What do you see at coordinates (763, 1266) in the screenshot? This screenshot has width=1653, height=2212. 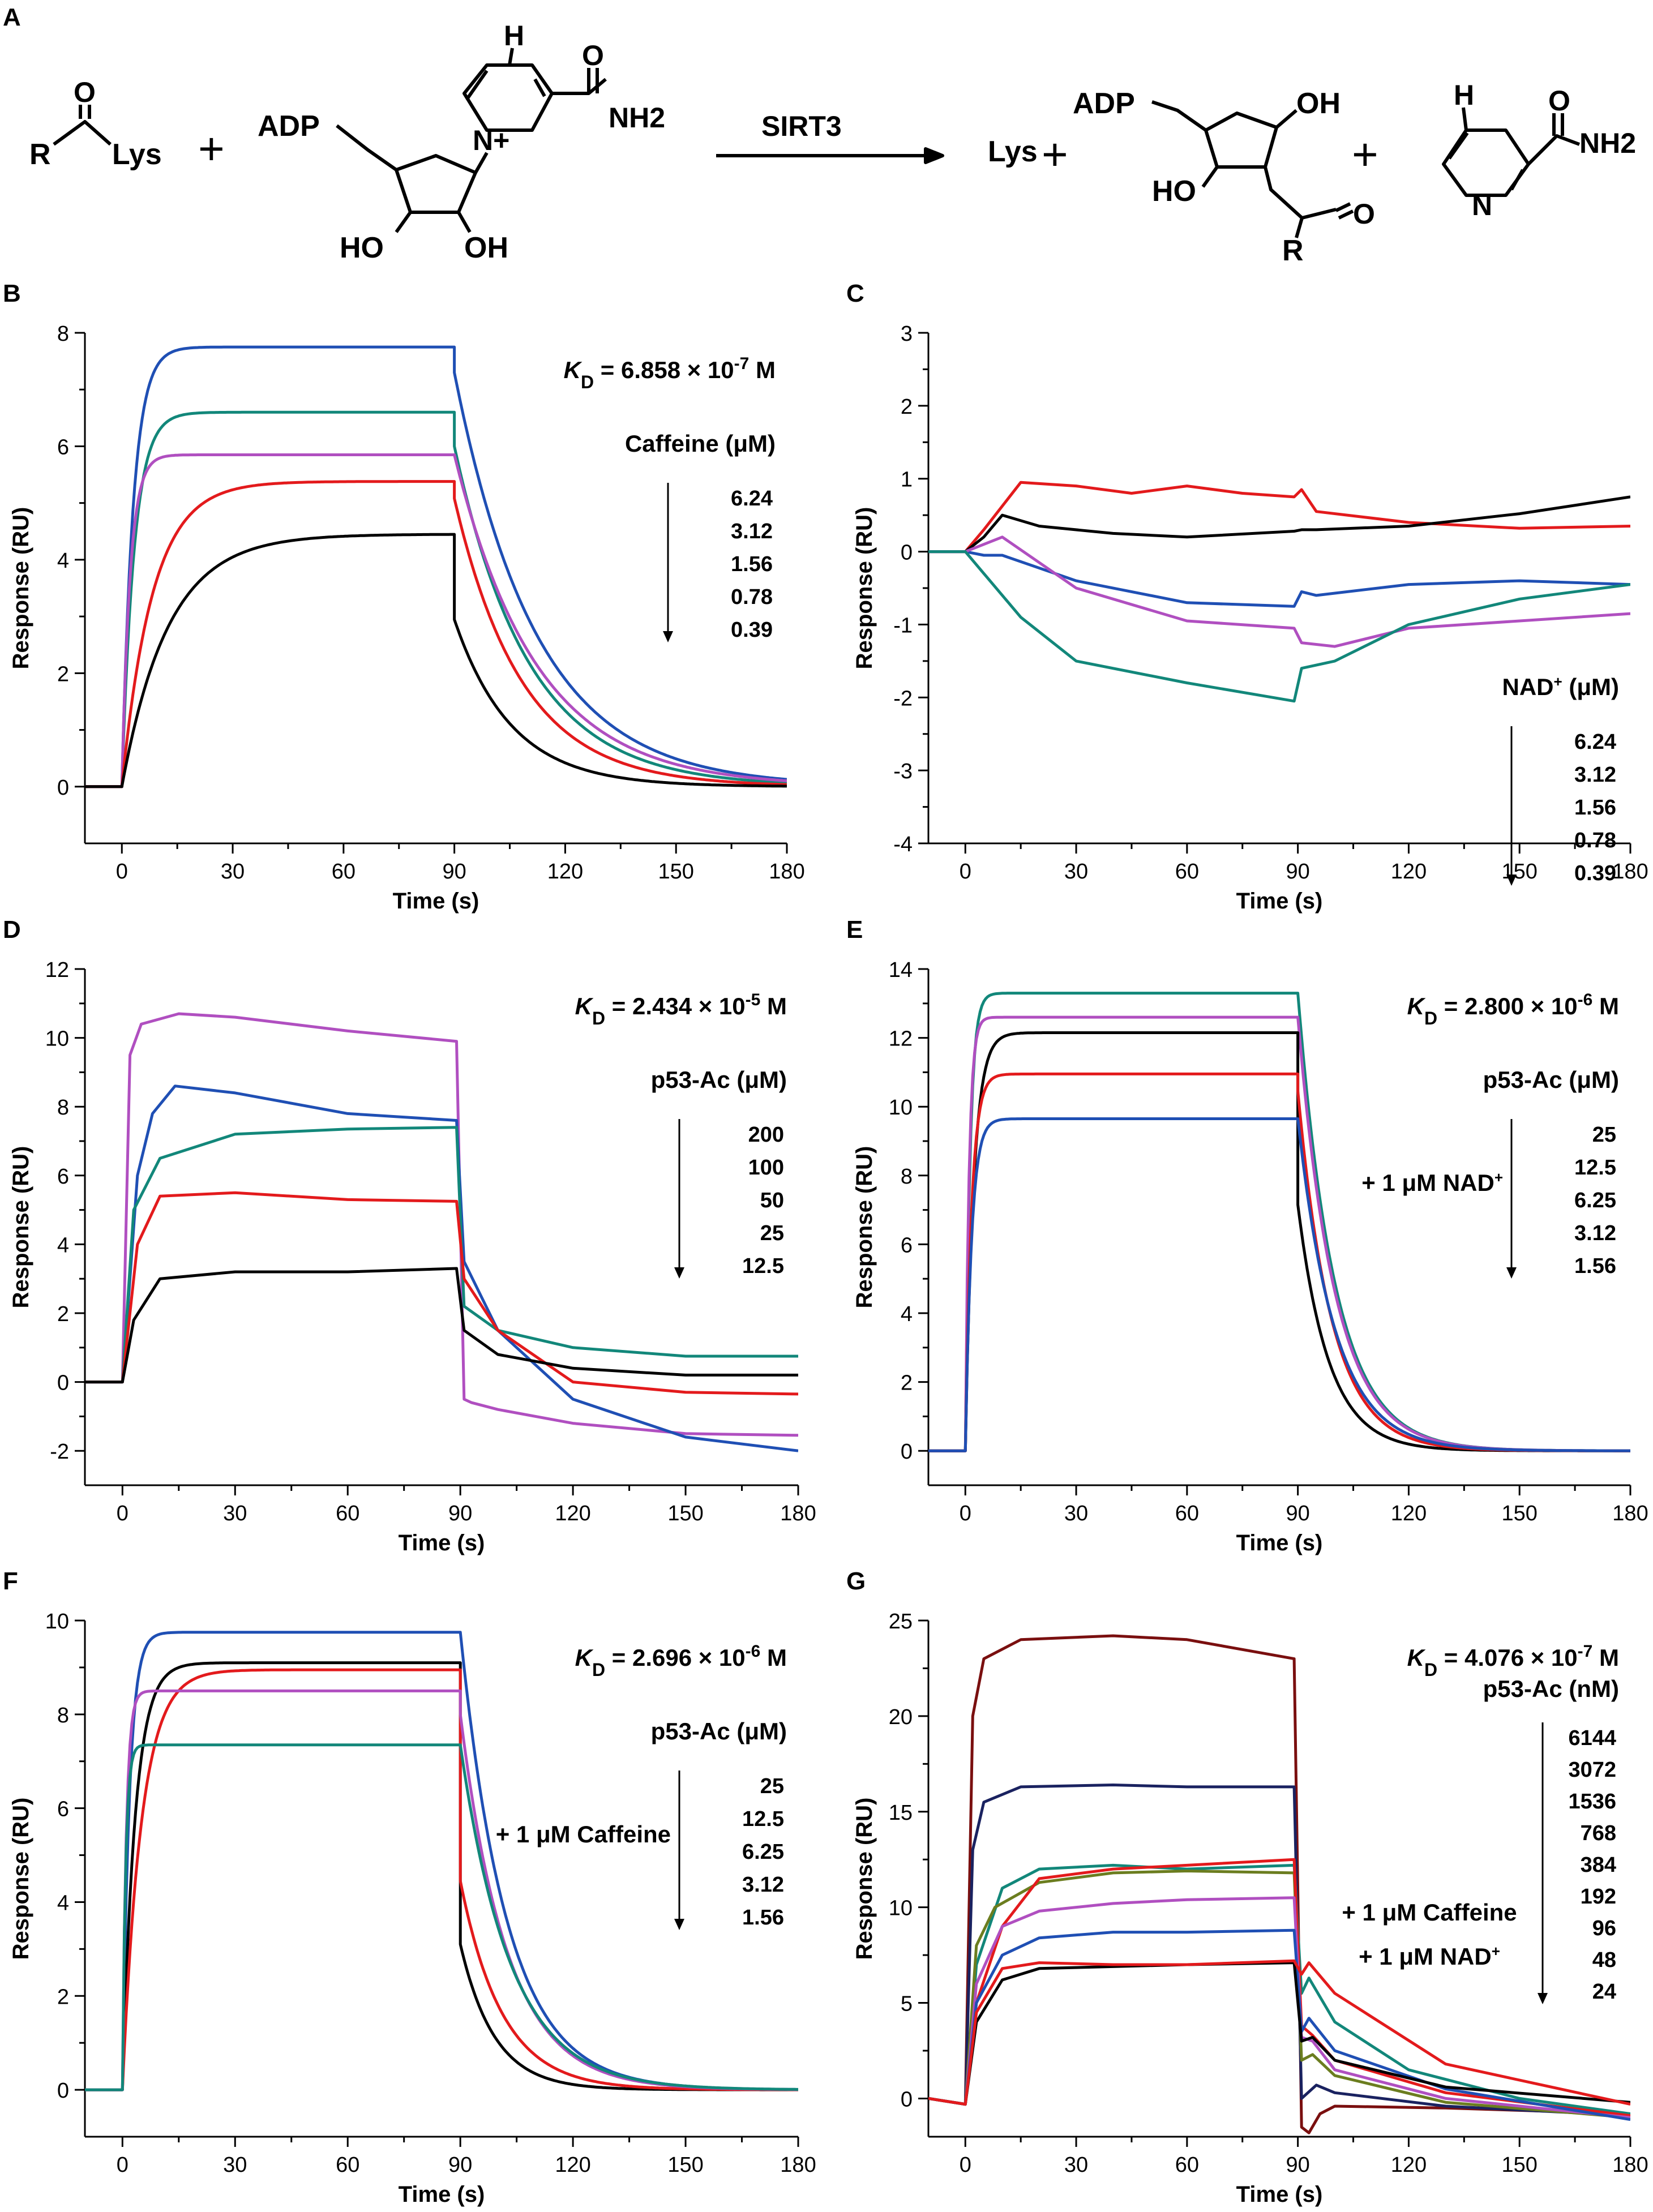 I see `concentration-label: 12.5` at bounding box center [763, 1266].